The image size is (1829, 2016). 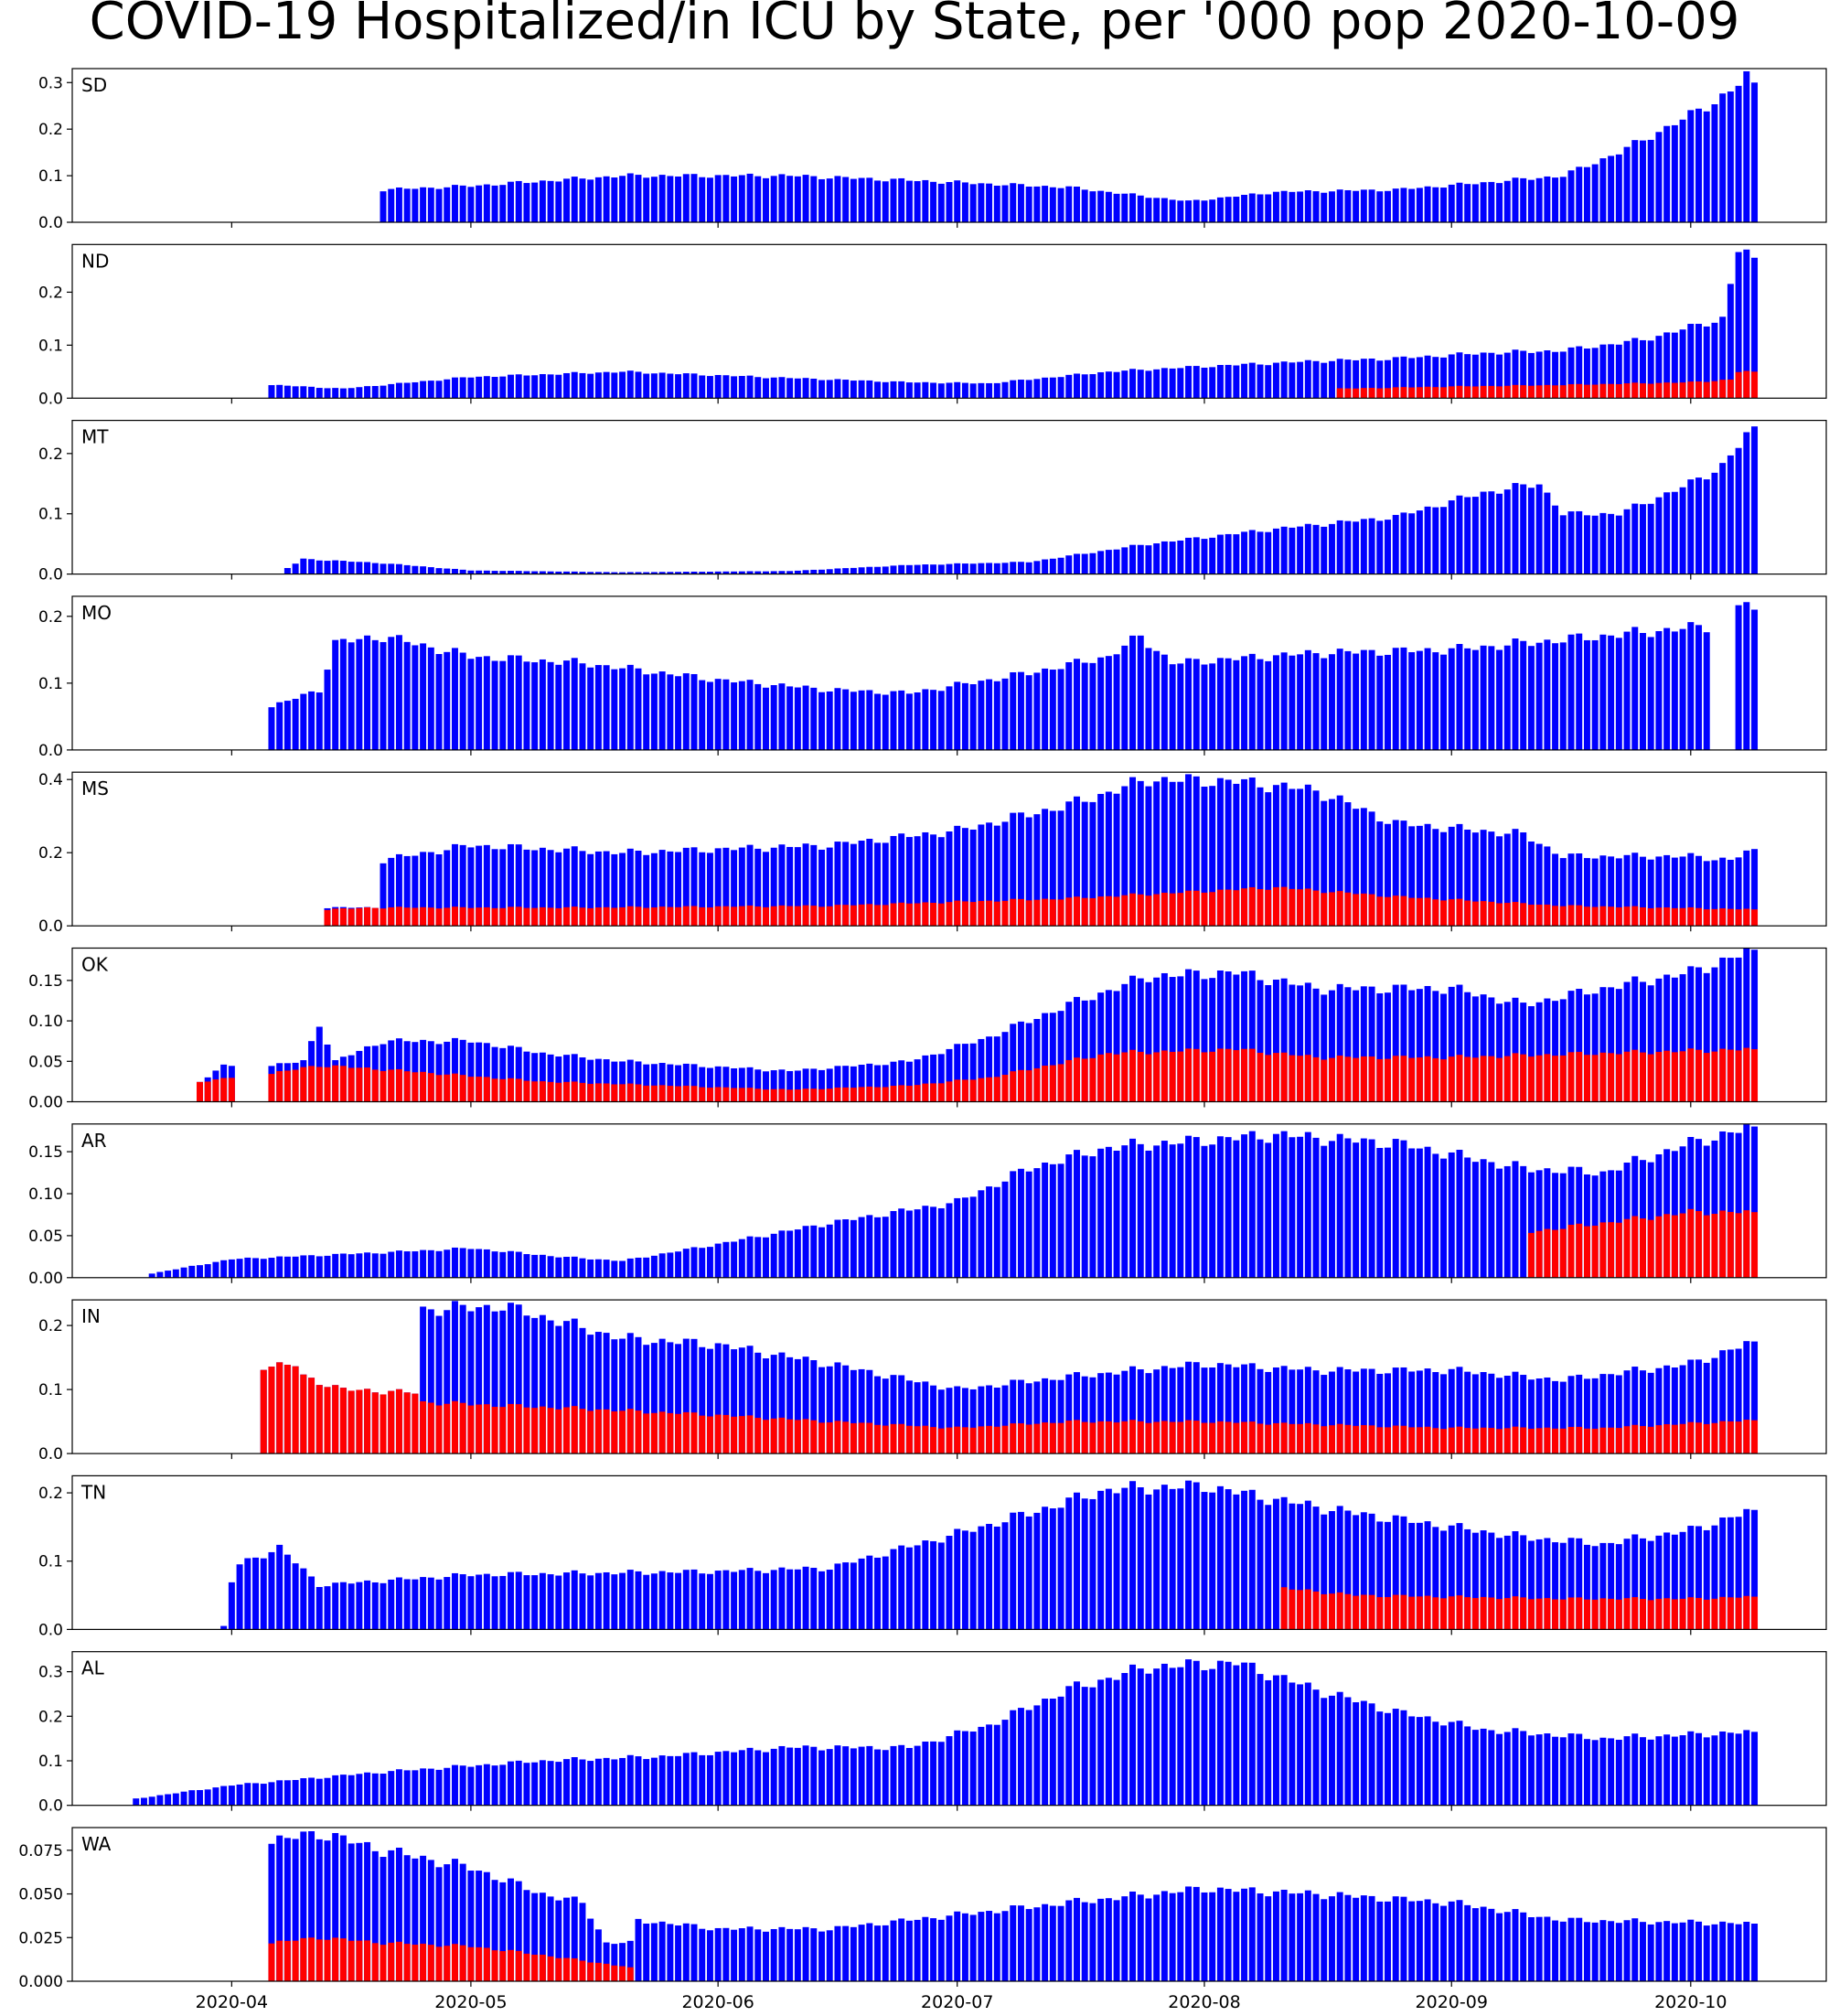 What do you see at coordinates (1690, 2002) in the screenshot?
I see `x-tick-label: 2020-10` at bounding box center [1690, 2002].